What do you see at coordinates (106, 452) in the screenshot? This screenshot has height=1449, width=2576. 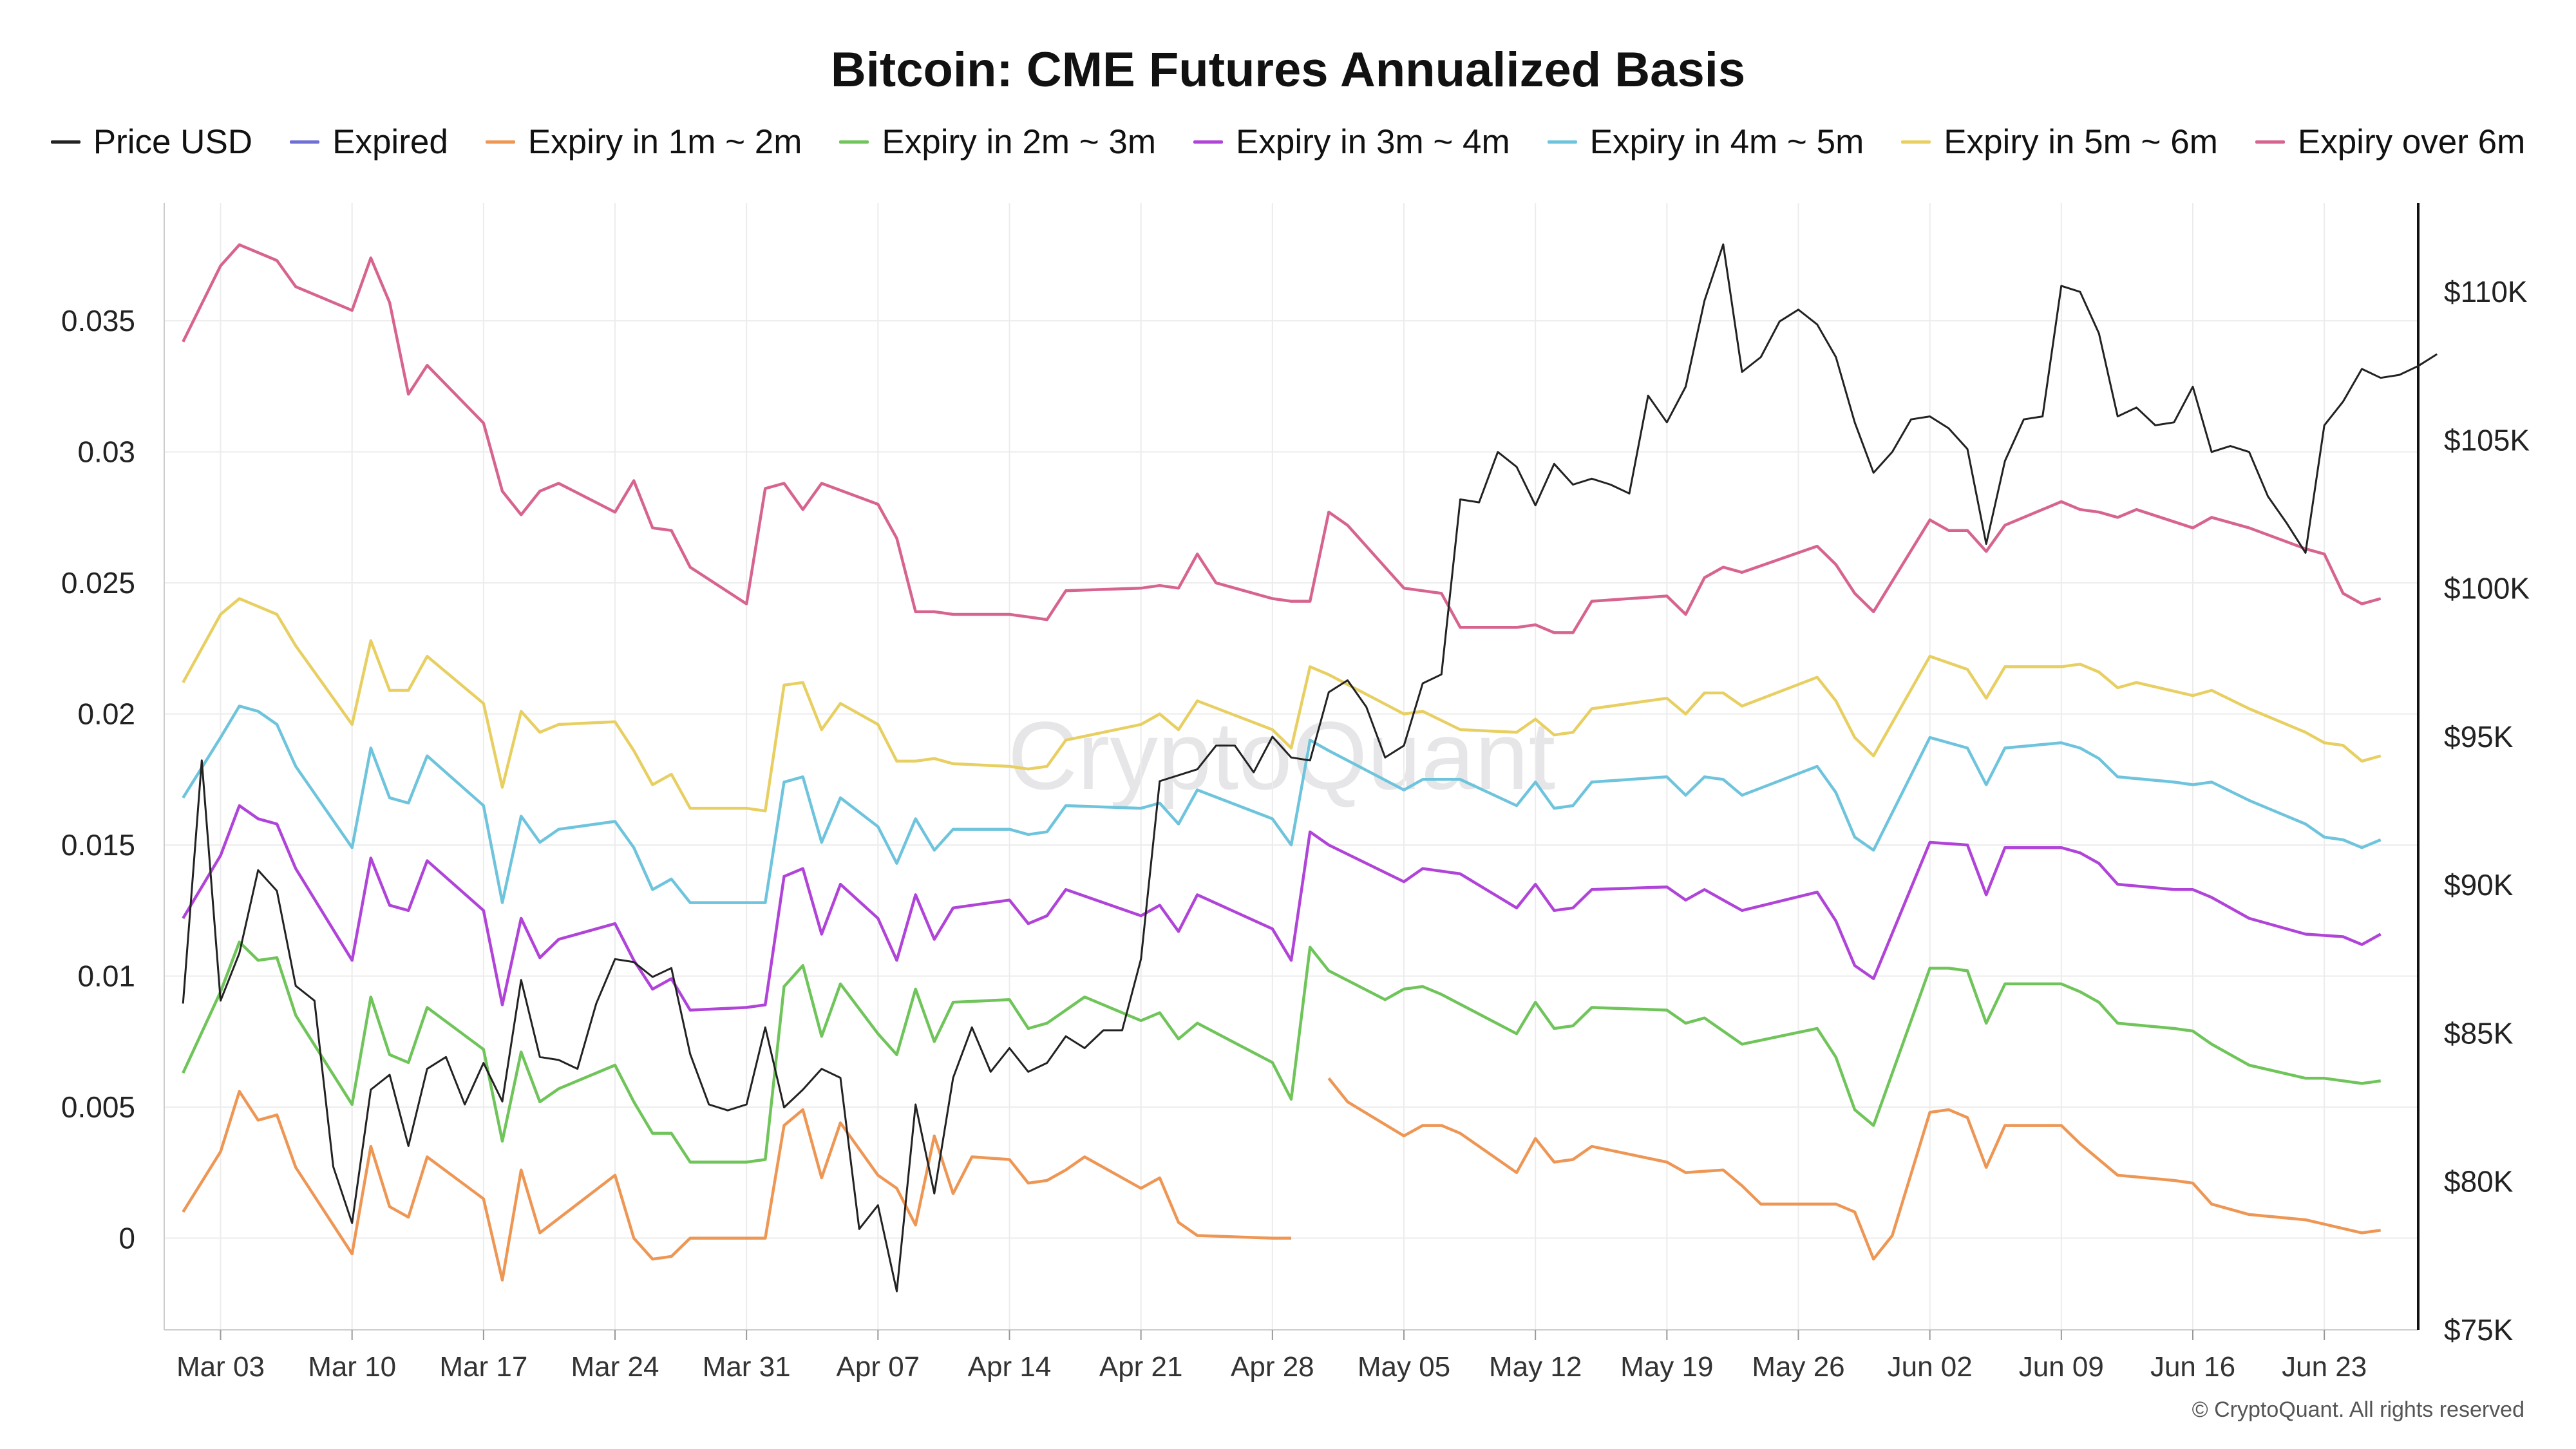 I see `y-left-tick-label: 0.03` at bounding box center [106, 452].